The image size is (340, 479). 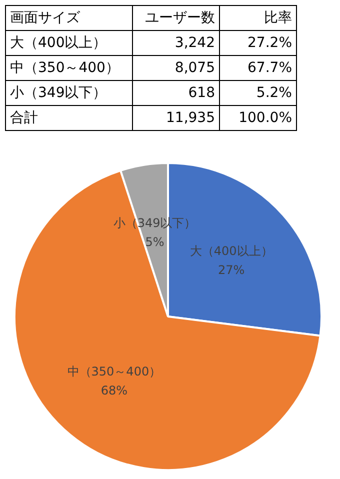 What do you see at coordinates (58, 93) in the screenshot?
I see `category-label: 小（349以下）` at bounding box center [58, 93].